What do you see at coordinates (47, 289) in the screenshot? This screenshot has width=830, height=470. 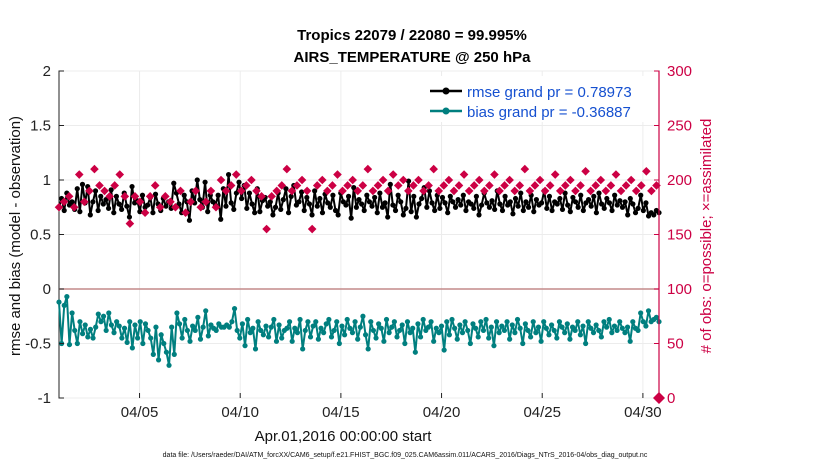 I see `y-tick-label: 0` at bounding box center [47, 289].